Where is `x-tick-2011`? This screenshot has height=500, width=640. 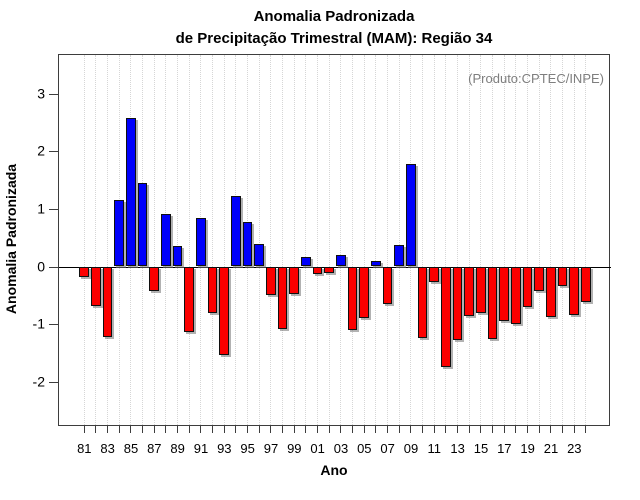
x-tick-2011 is located at coordinates (434, 429).